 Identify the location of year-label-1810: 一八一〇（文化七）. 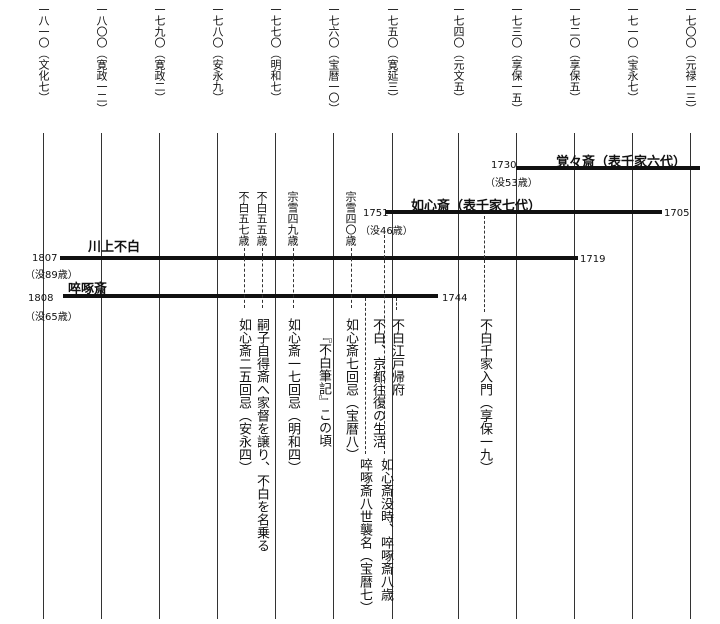
(43, 53).